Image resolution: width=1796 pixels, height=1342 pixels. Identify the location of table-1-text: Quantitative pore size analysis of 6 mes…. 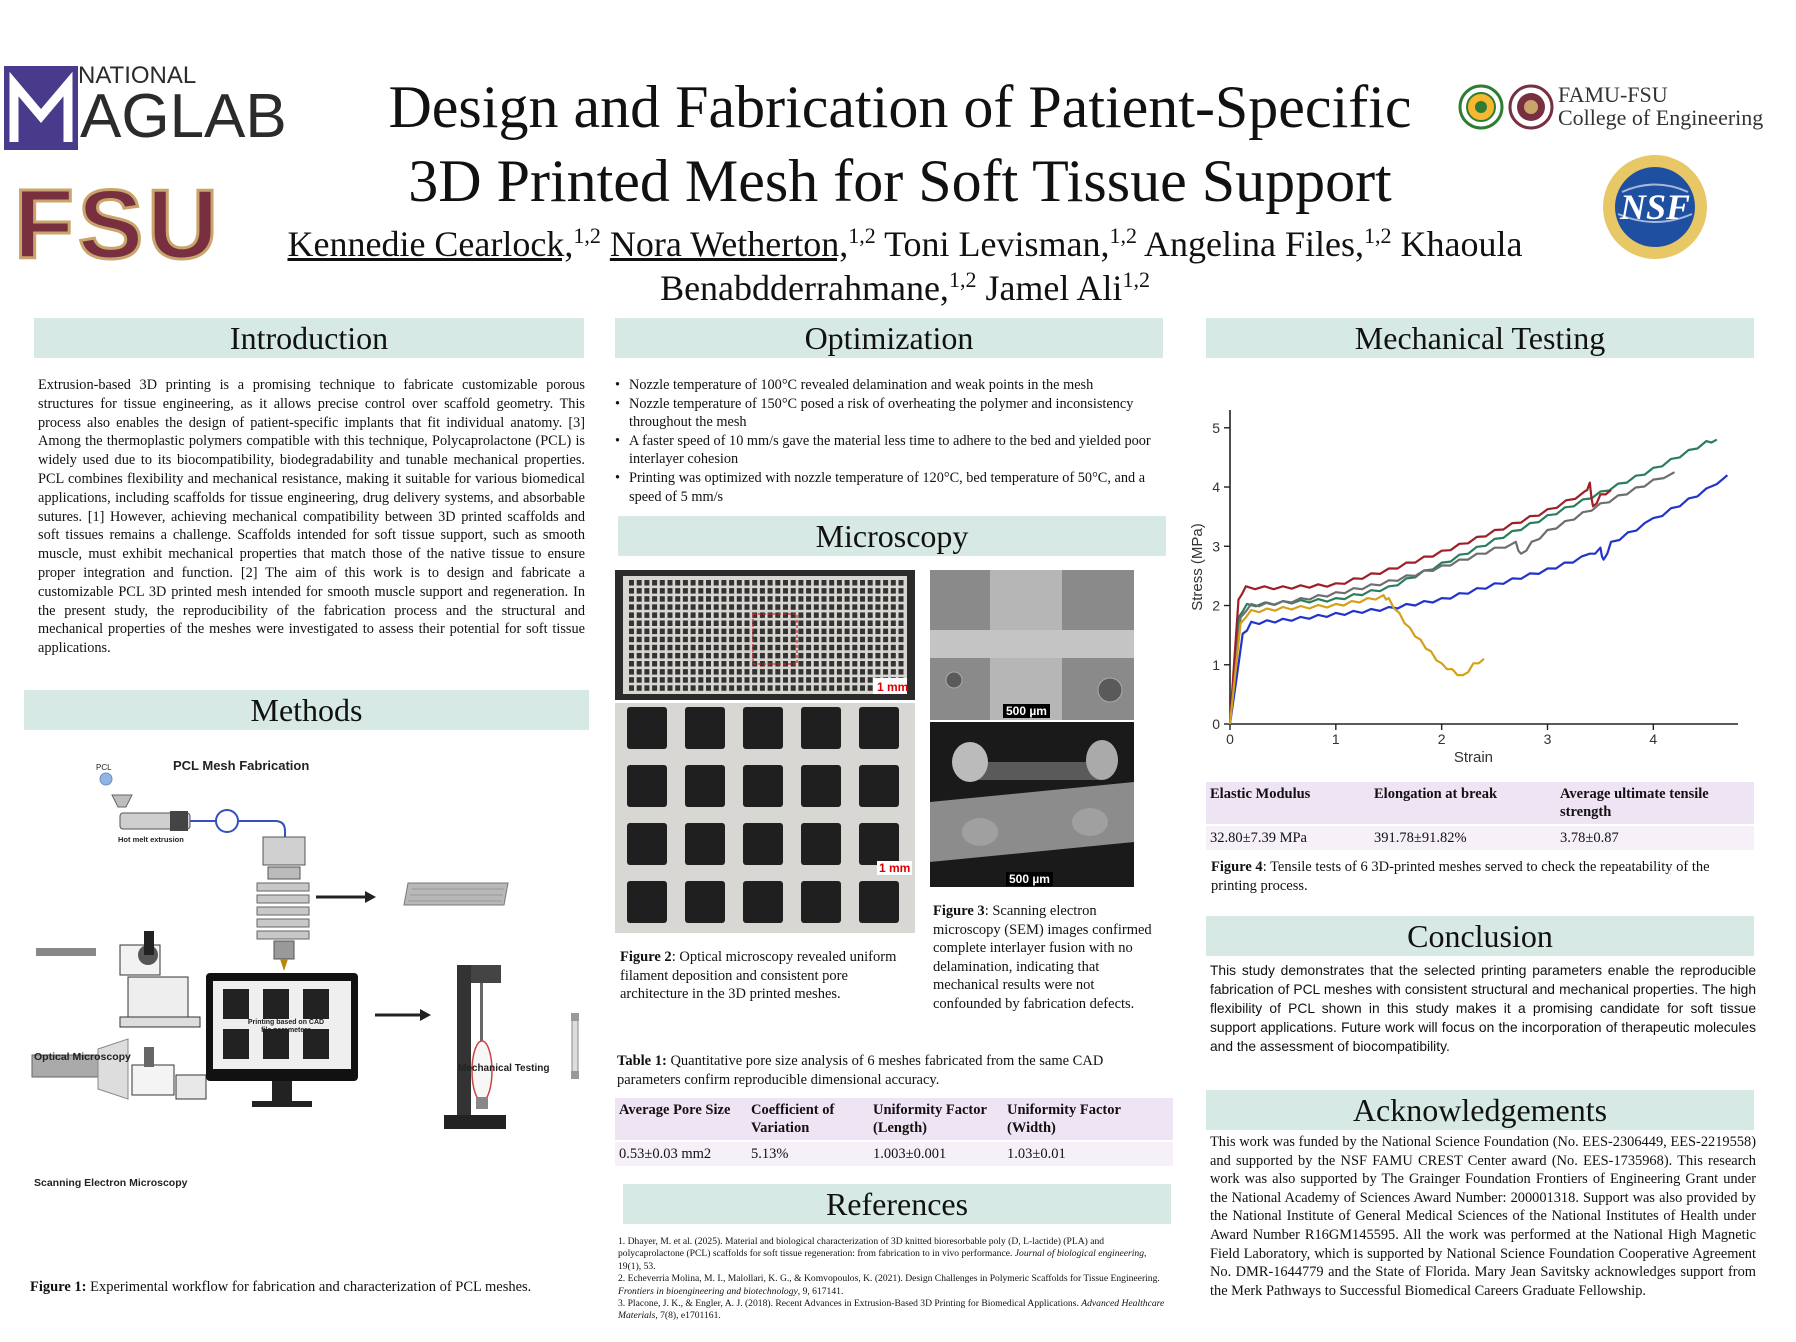
(860, 1070).